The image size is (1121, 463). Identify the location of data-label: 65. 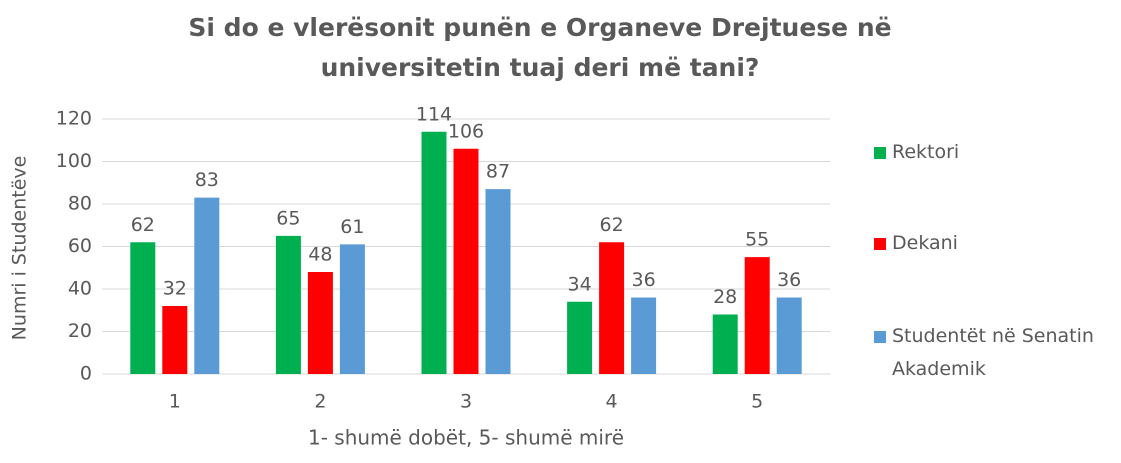
(288, 218).